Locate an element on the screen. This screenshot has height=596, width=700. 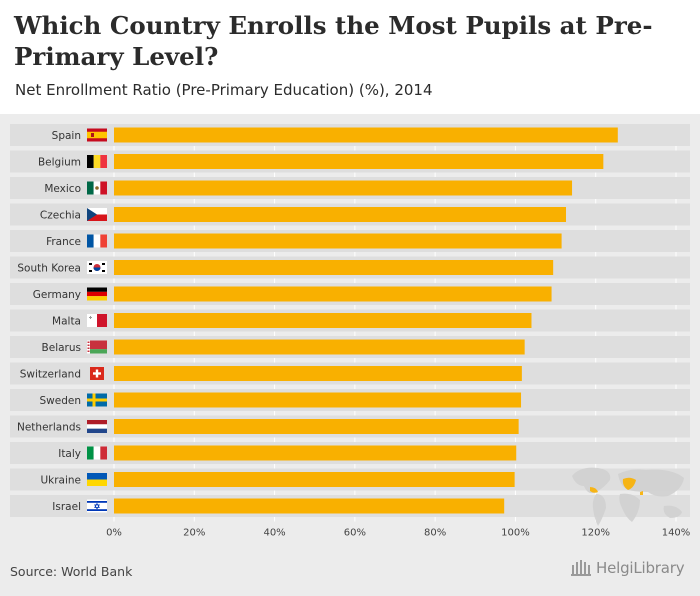
belgium-flag is located at coordinates (97, 161).